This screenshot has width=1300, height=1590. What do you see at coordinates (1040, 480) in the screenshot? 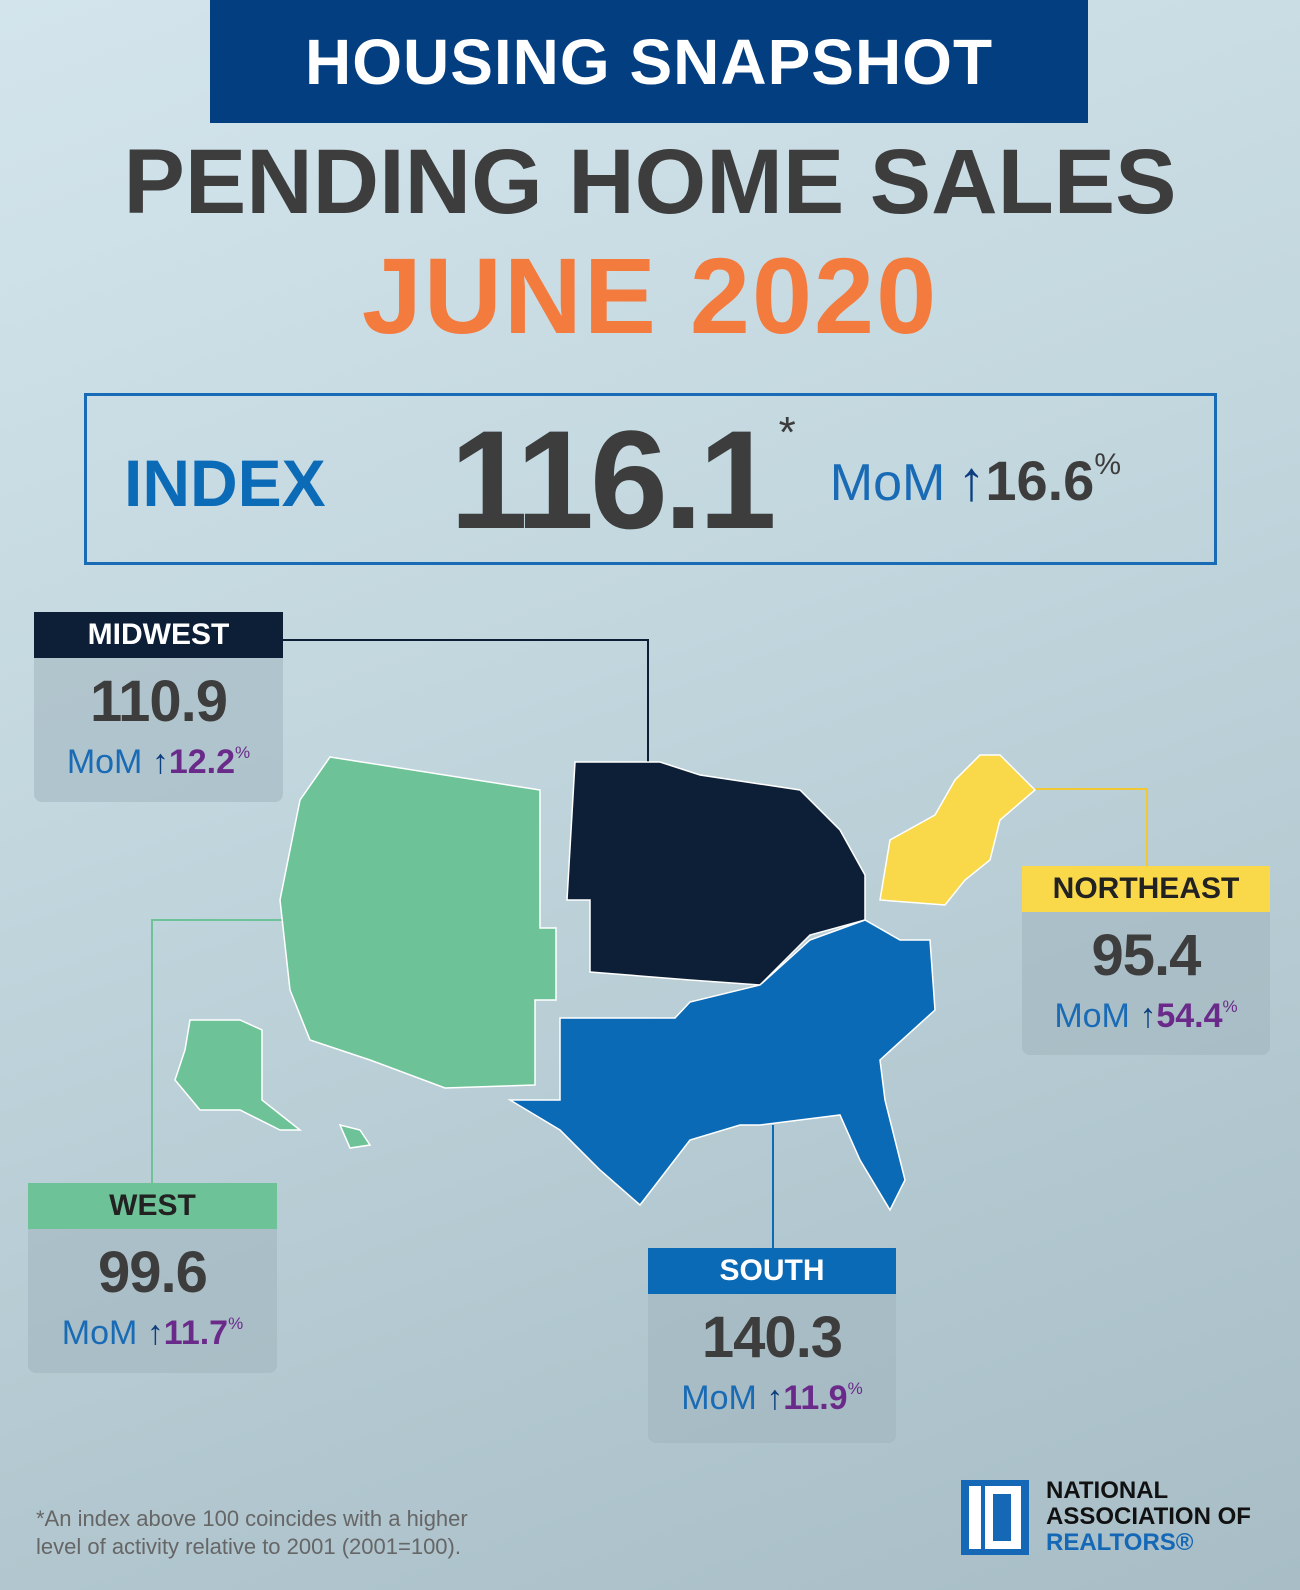
I see `mom-change: 16.6` at bounding box center [1040, 480].